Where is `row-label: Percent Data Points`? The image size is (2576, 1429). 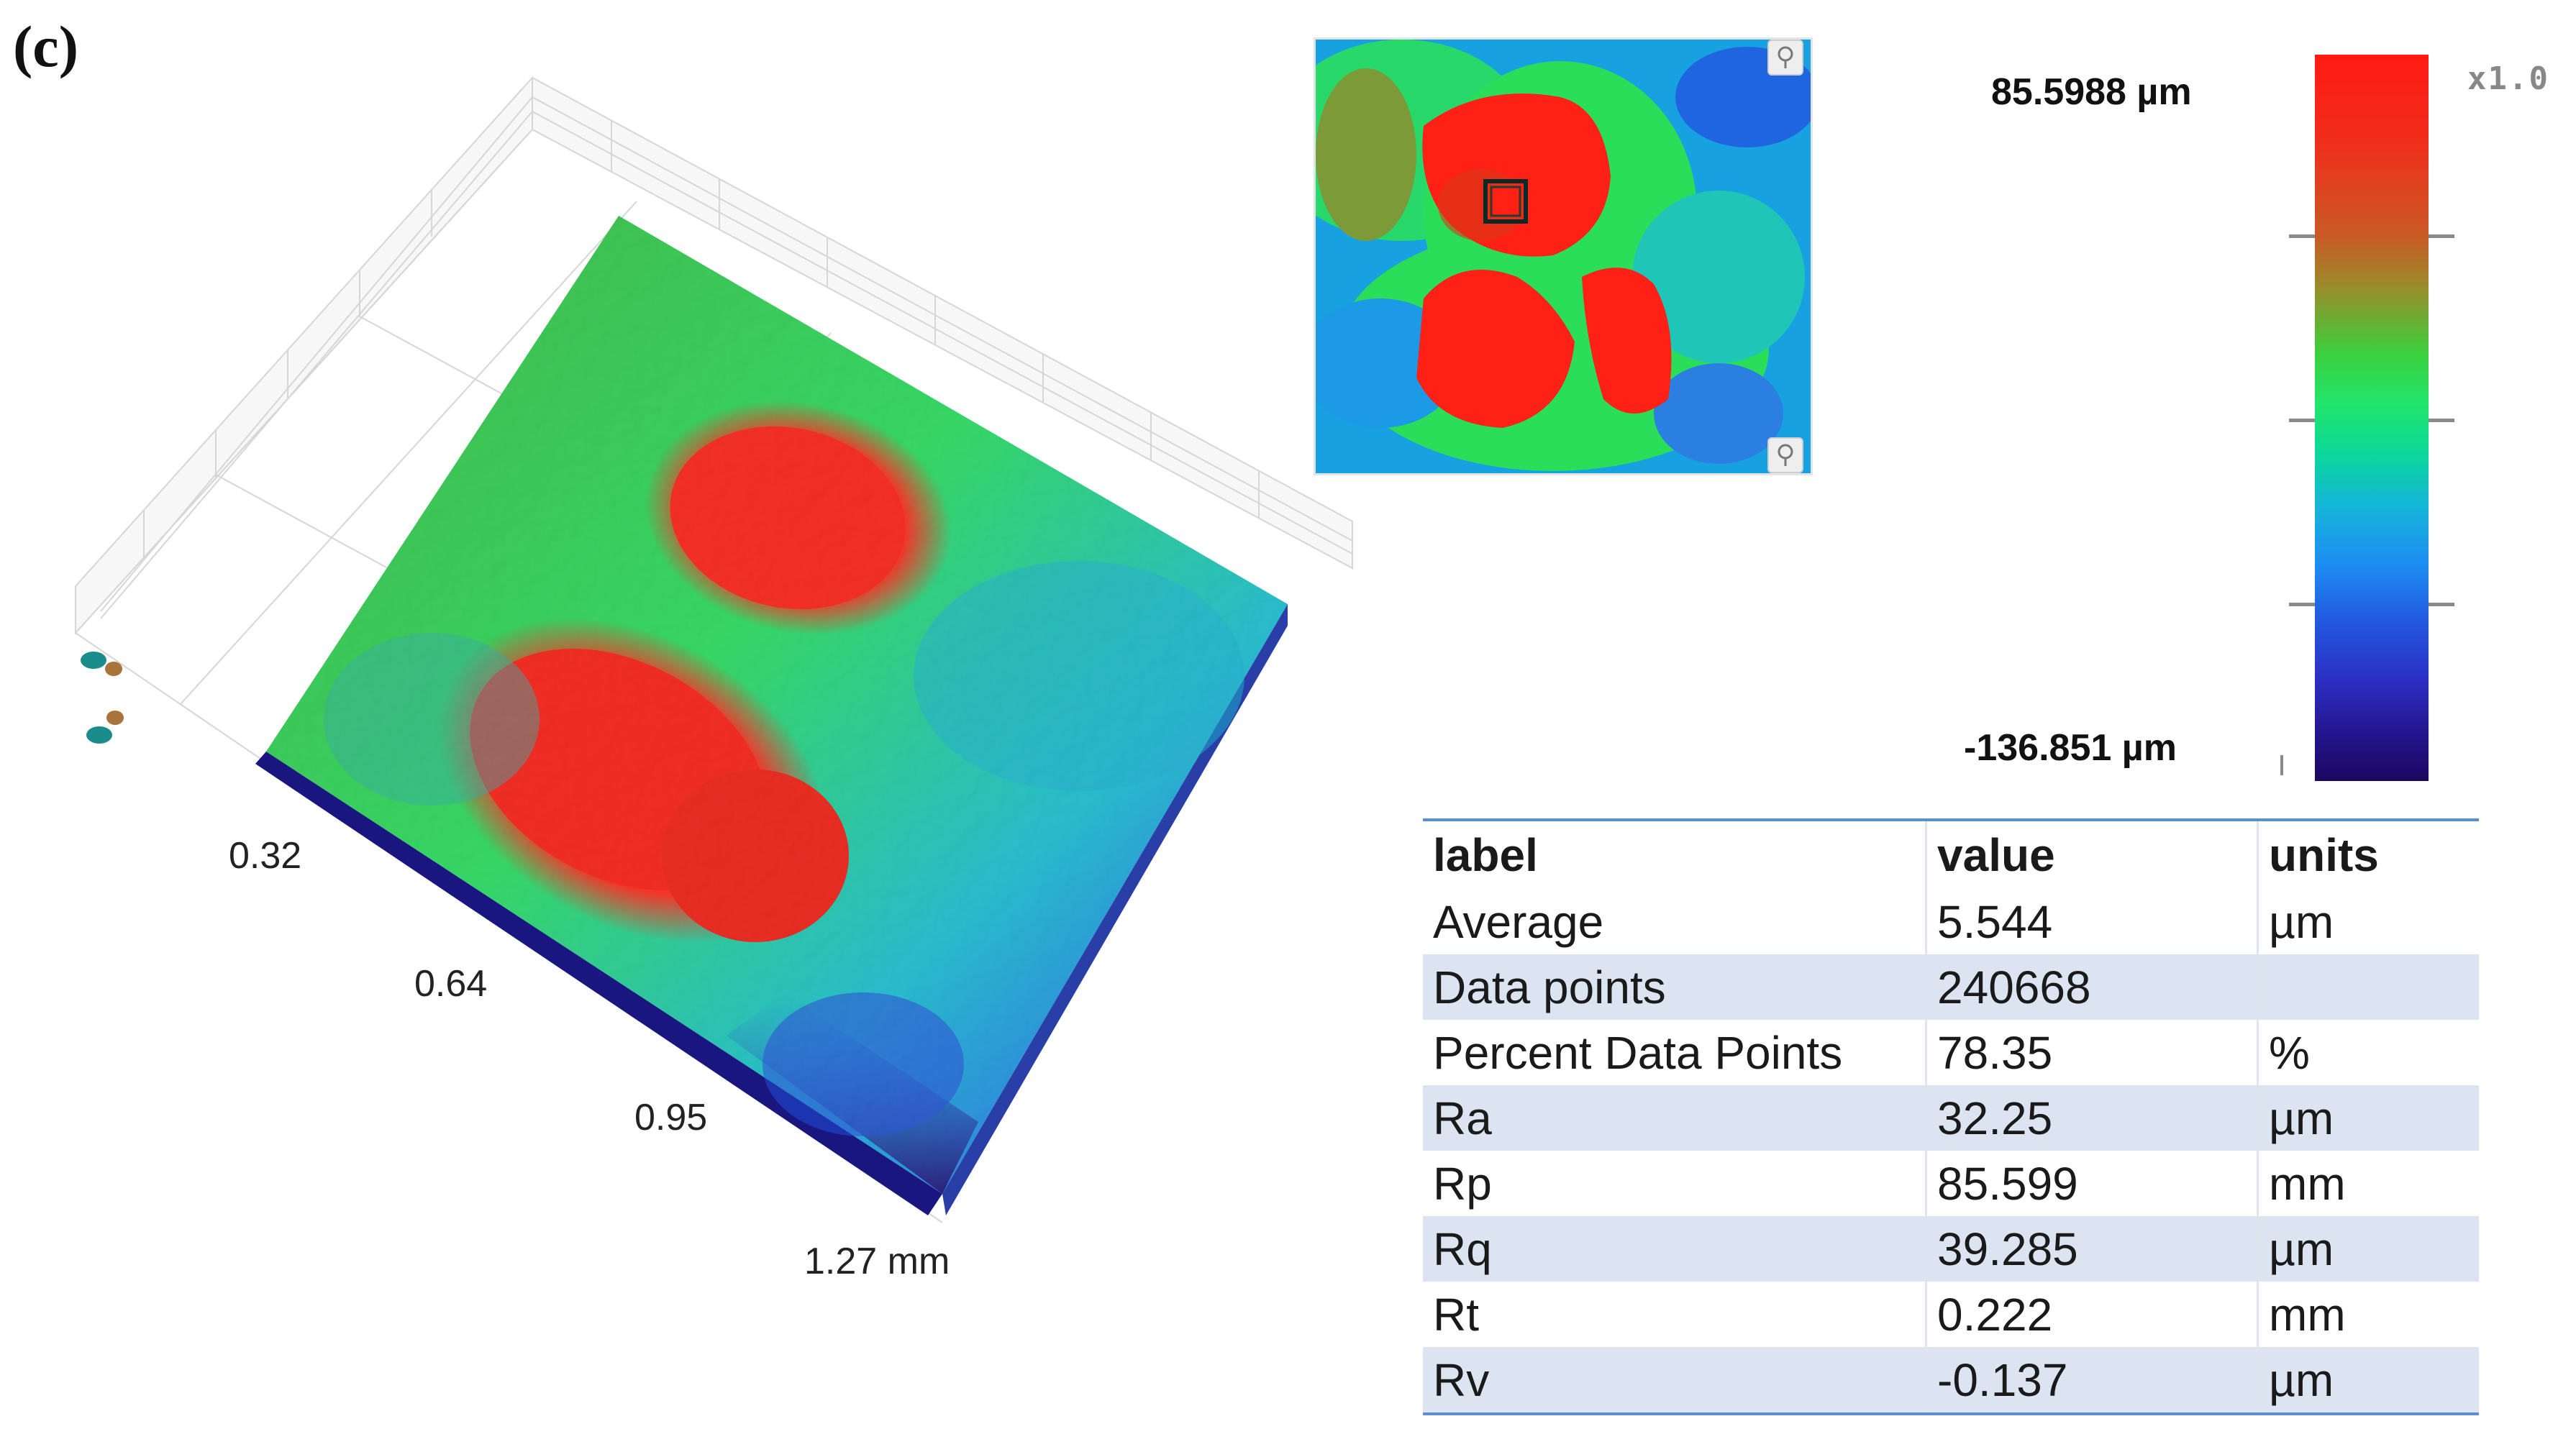
row-label: Percent Data Points is located at coordinates (1675, 1052).